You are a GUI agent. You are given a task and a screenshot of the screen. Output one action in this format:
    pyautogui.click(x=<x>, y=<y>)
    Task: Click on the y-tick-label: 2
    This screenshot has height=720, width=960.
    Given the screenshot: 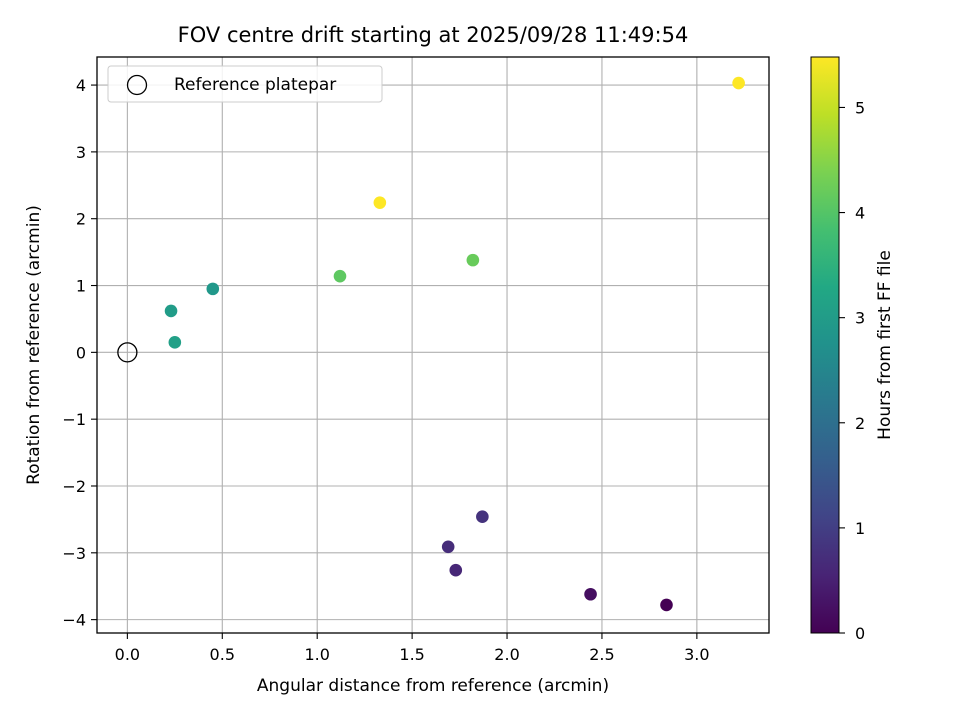 What is the action you would take?
    pyautogui.click(x=81, y=219)
    